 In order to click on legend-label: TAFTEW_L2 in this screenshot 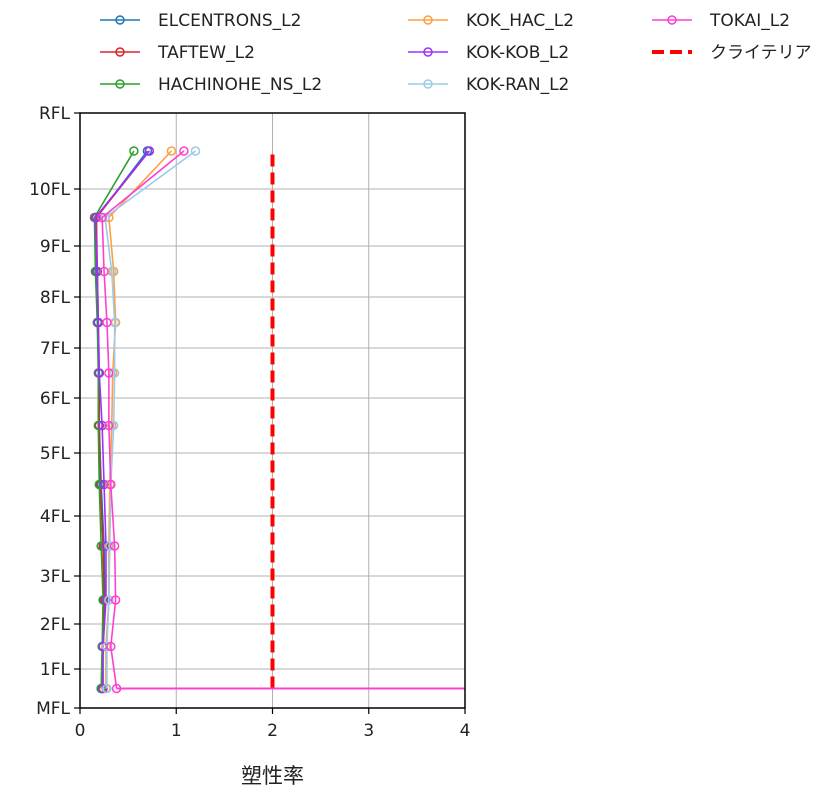, I will do `click(206, 53)`.